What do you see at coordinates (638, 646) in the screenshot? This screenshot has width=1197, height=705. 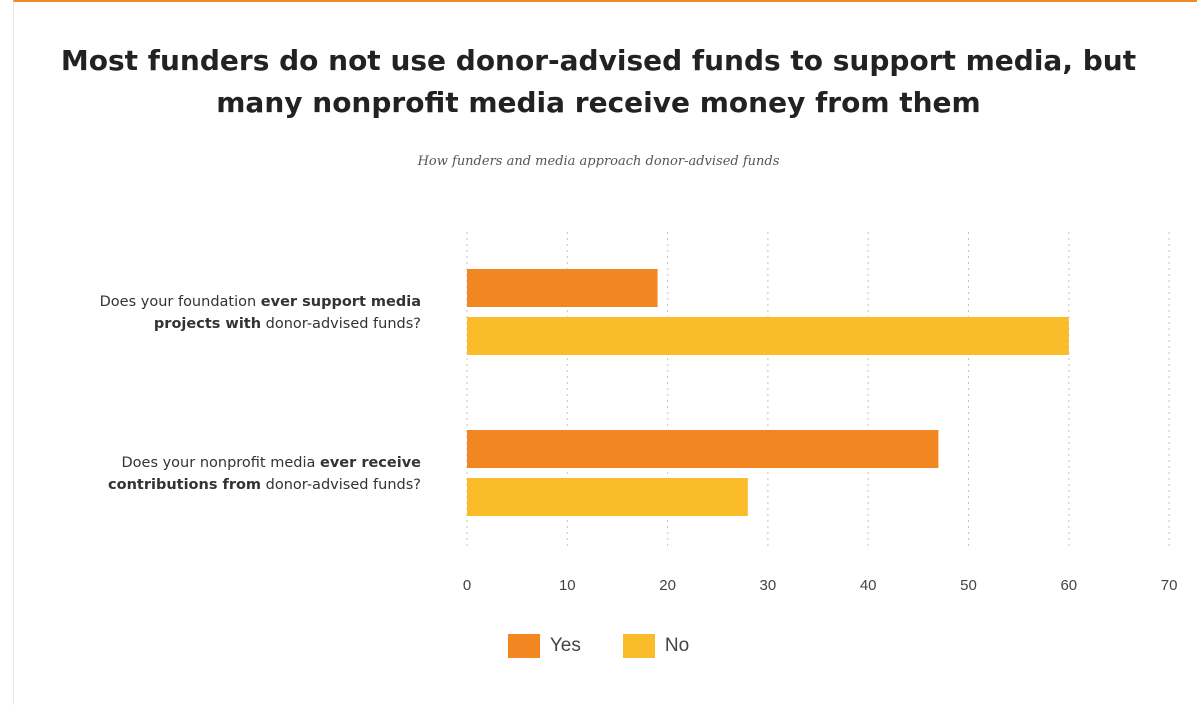 I see `legend-swatch-no` at bounding box center [638, 646].